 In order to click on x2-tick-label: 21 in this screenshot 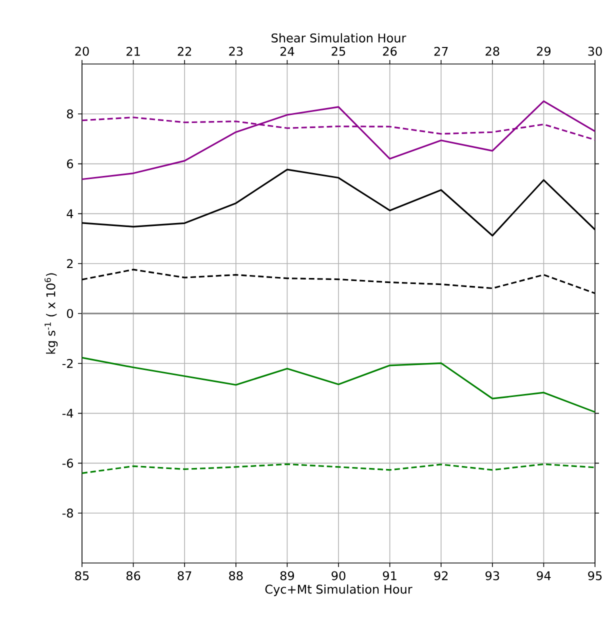, I will do `click(133, 51)`.